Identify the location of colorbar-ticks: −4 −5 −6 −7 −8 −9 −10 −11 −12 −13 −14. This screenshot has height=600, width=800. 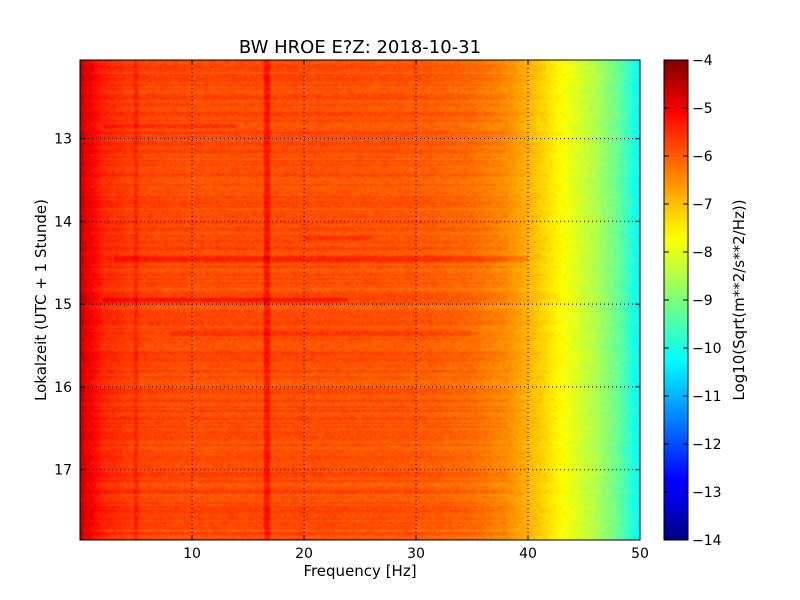
(693, 301).